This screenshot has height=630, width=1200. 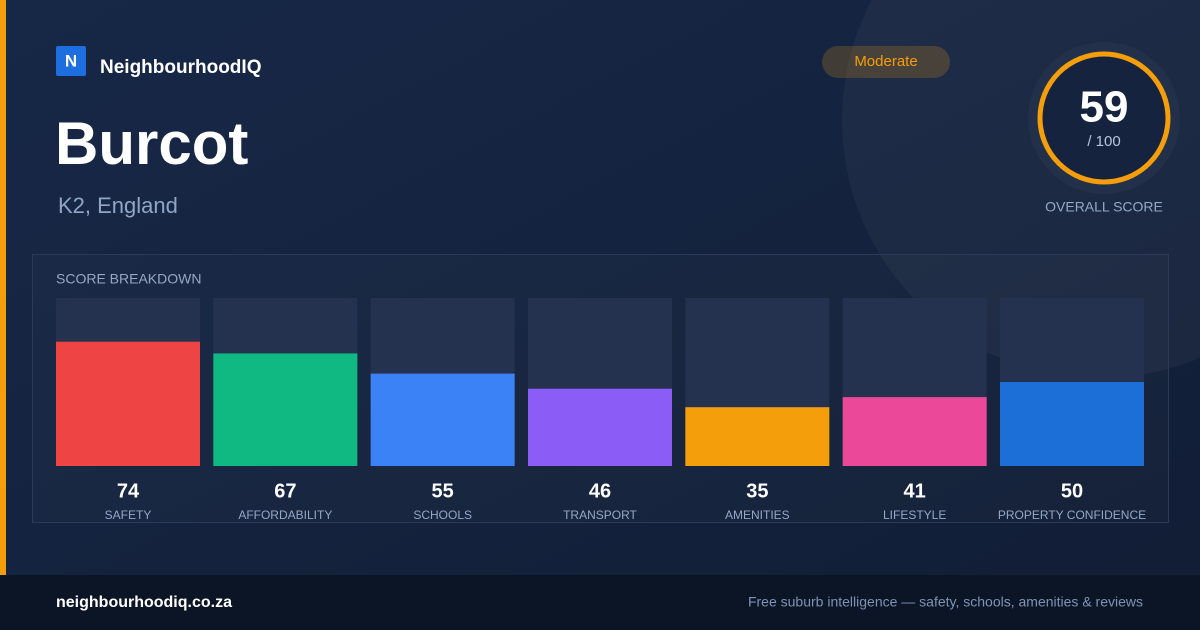 What do you see at coordinates (1104, 107) in the screenshot?
I see `overall-score: 59` at bounding box center [1104, 107].